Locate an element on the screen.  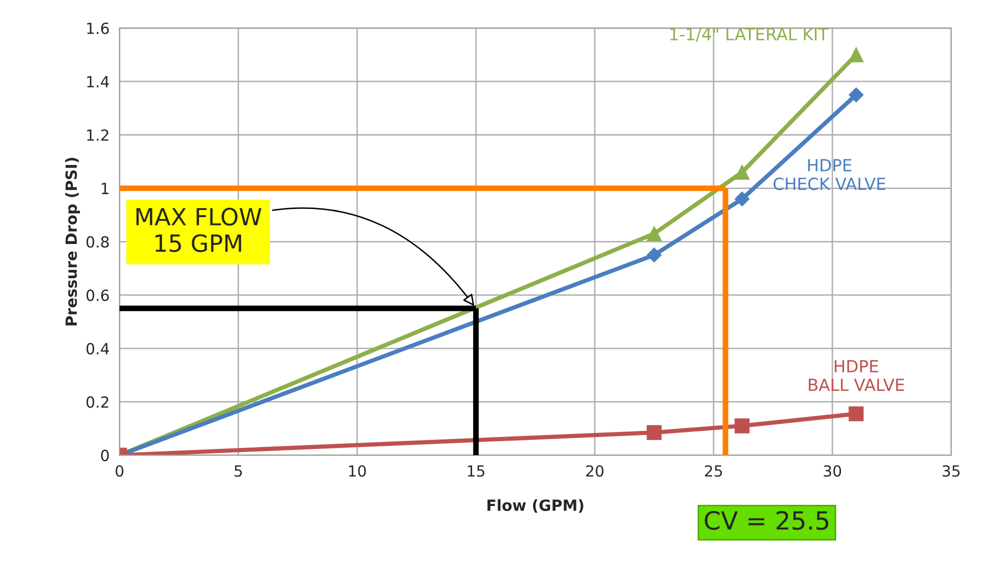
x-tick-label: 35 is located at coordinates (951, 471).